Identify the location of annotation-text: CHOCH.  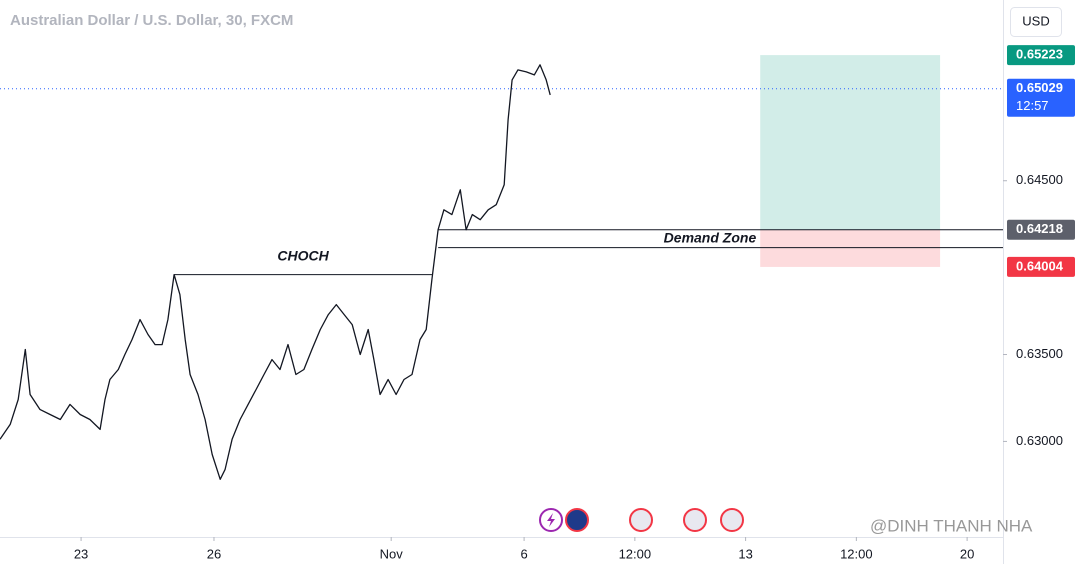
(303, 255).